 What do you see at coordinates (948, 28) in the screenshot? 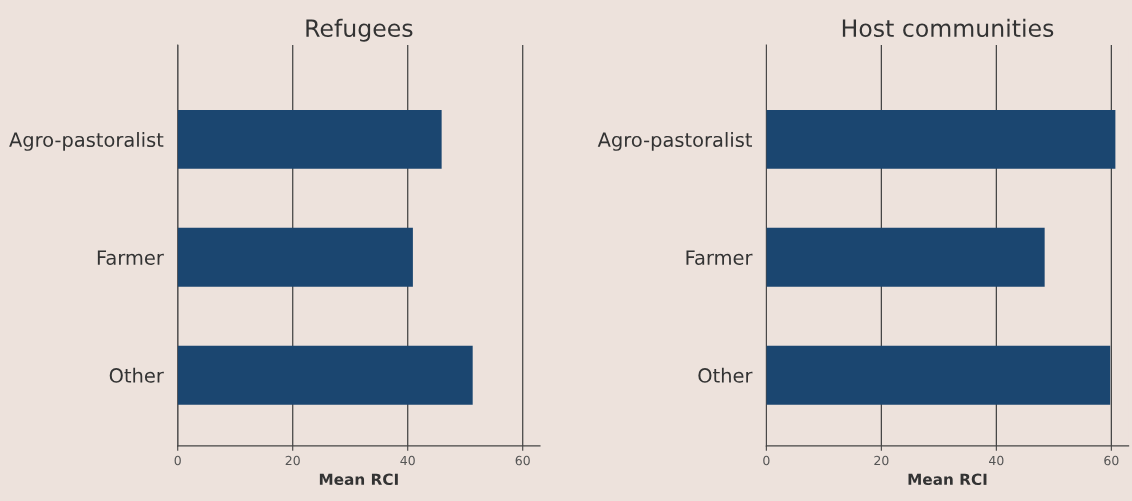
I see `chart-title: Host communities` at bounding box center [948, 28].